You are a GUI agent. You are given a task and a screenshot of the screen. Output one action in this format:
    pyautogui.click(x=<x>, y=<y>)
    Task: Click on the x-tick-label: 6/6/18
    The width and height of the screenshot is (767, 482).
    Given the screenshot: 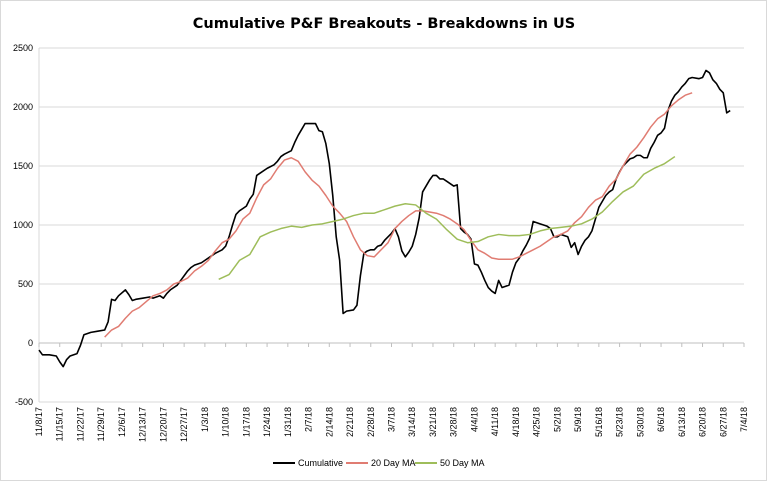 What is the action you would take?
    pyautogui.click(x=661, y=419)
    